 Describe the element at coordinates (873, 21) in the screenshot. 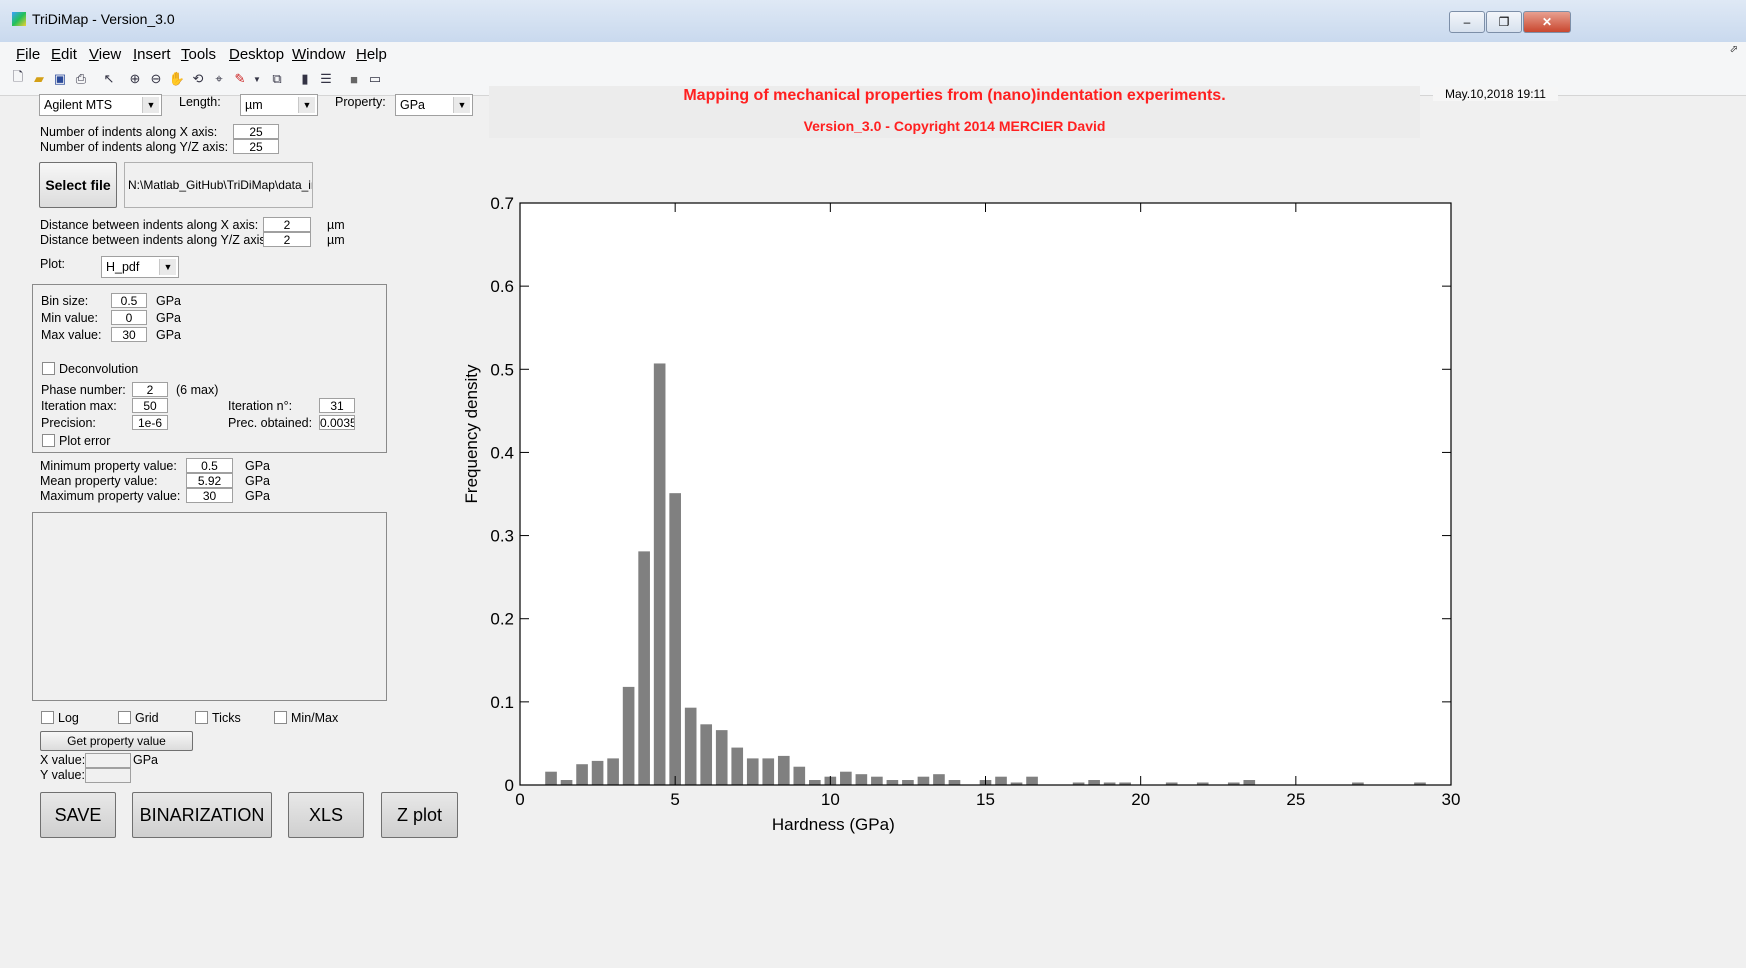

I see `title-bar: TriDiMap - Version_3.0 – ❐ ✕` at that location.